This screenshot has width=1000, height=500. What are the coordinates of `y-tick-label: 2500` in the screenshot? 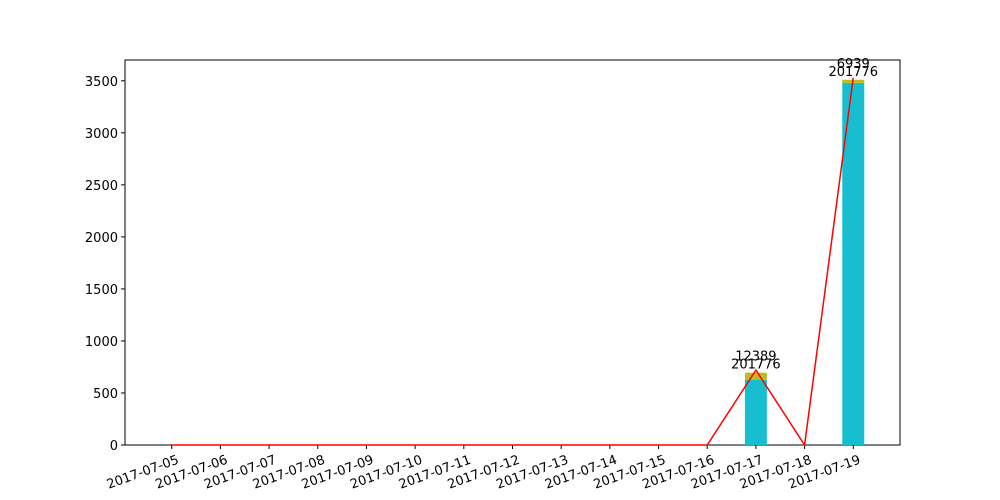 It's located at (101, 186).